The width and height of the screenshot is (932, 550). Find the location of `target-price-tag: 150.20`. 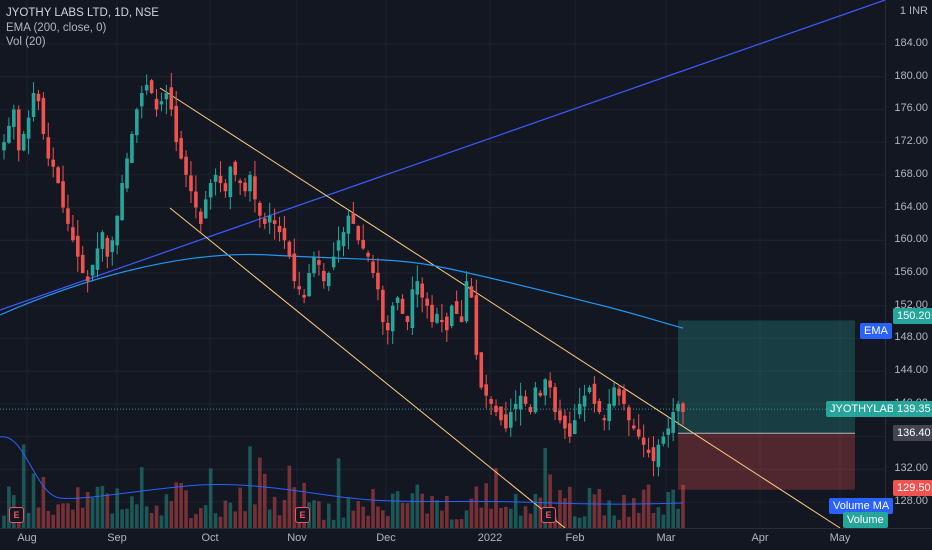

target-price-tag: 150.20 is located at coordinates (912, 316).